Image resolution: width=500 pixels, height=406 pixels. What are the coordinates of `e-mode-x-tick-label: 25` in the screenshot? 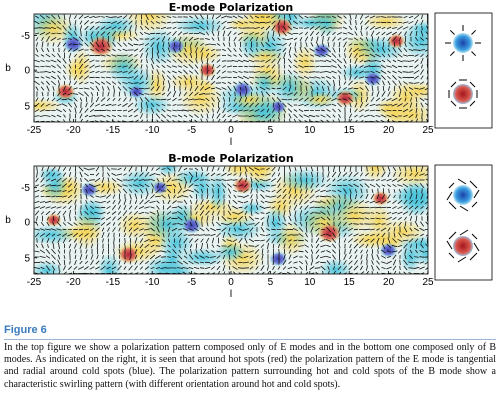 It's located at (428, 130).